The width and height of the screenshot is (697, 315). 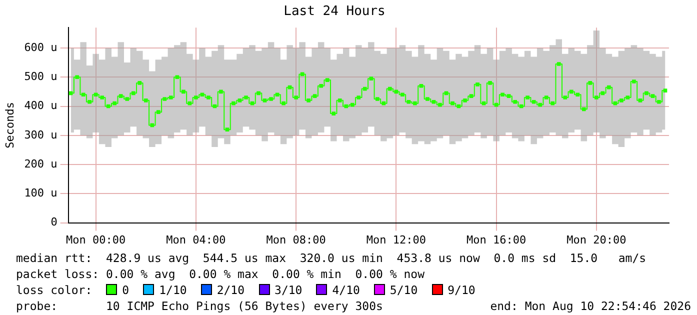 I want to click on text: packet loss: 0.00 % avg 0.00 % max 0.00 % min 0.00 % now, so click(x=221, y=274).